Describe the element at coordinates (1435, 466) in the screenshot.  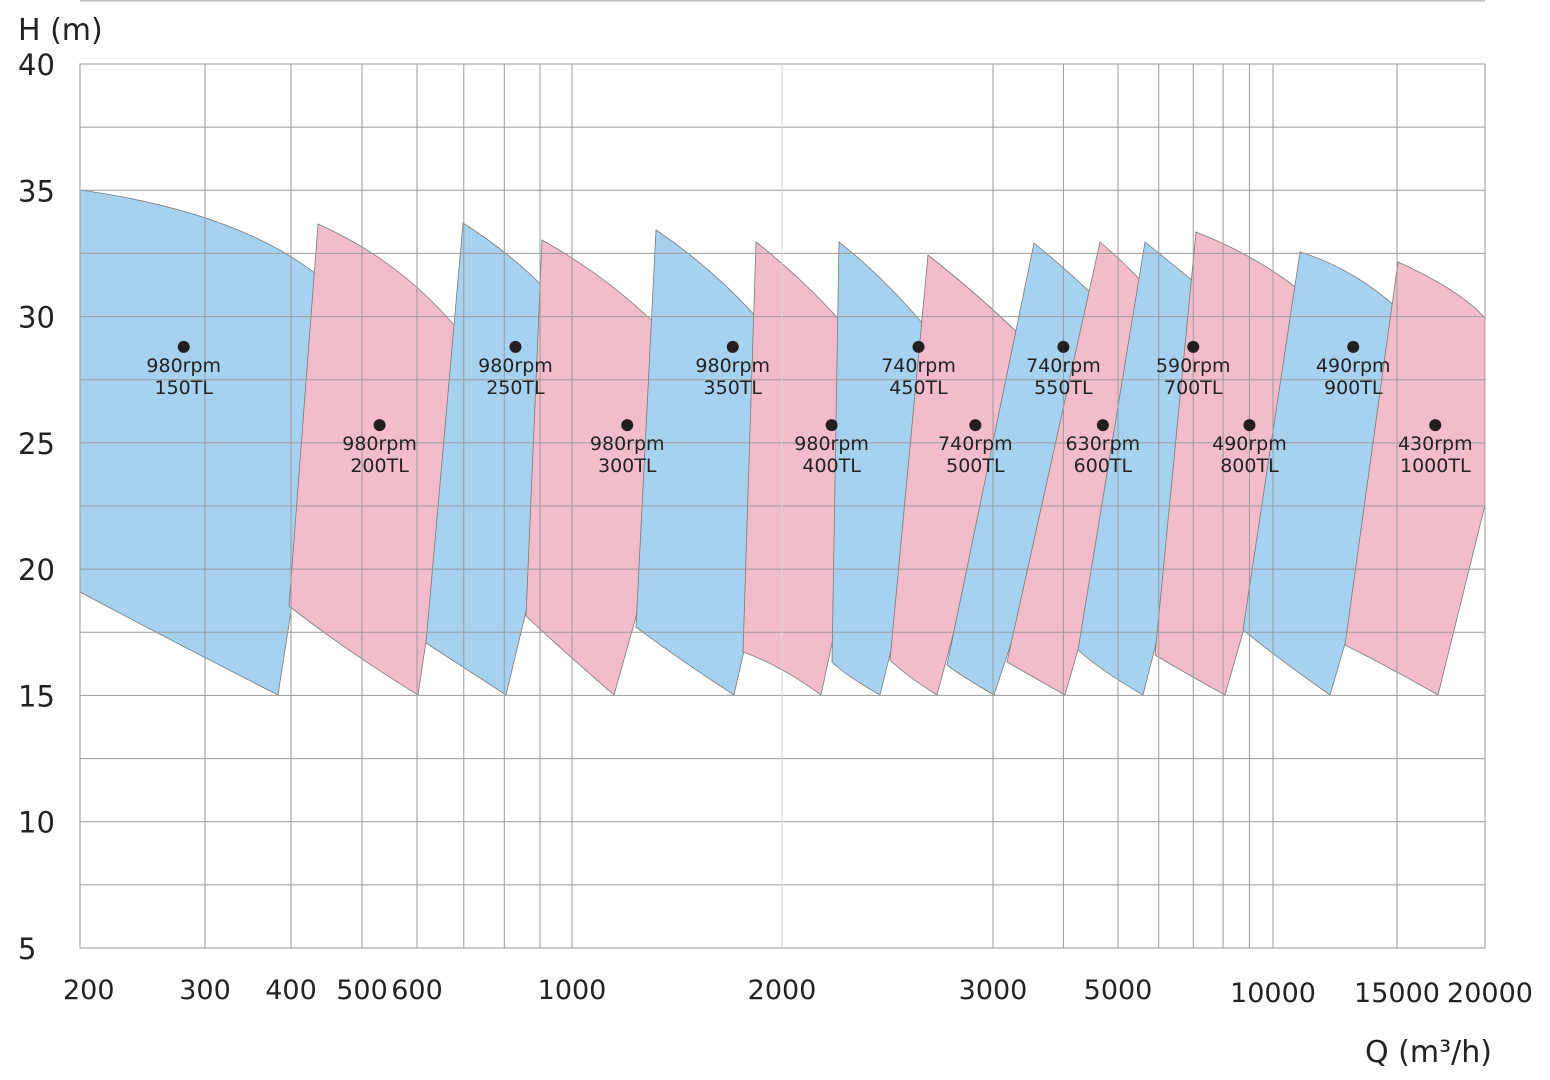
I see `model-label-1000TL: 1000TL` at that location.